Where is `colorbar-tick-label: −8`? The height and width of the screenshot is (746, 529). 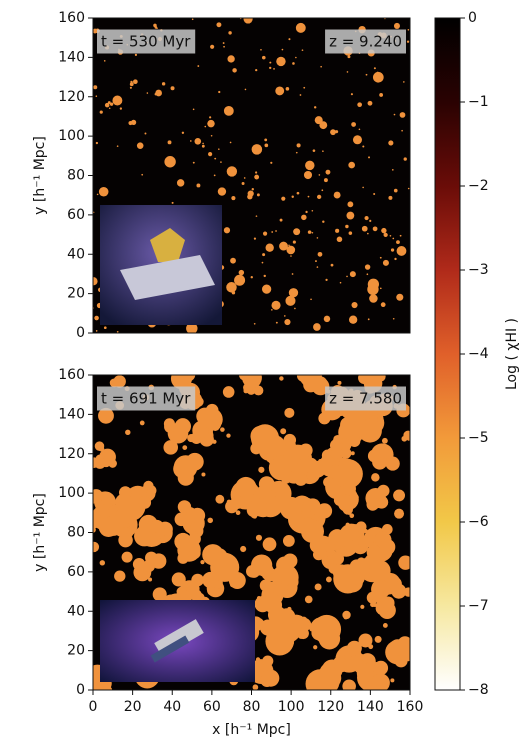
colorbar-tick-label: −8 is located at coordinates (478, 690).